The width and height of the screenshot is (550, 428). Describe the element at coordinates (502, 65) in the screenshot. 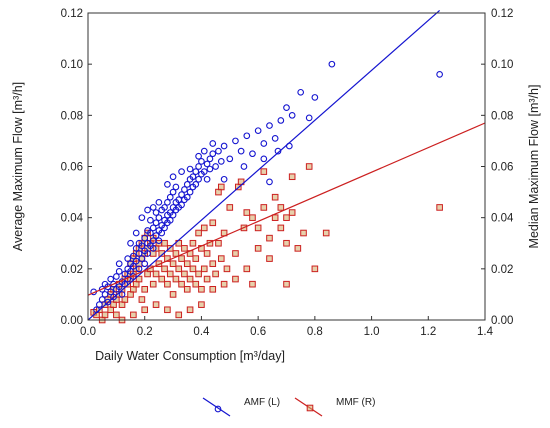

I see `y-right-tick-label: 0.10` at that location.